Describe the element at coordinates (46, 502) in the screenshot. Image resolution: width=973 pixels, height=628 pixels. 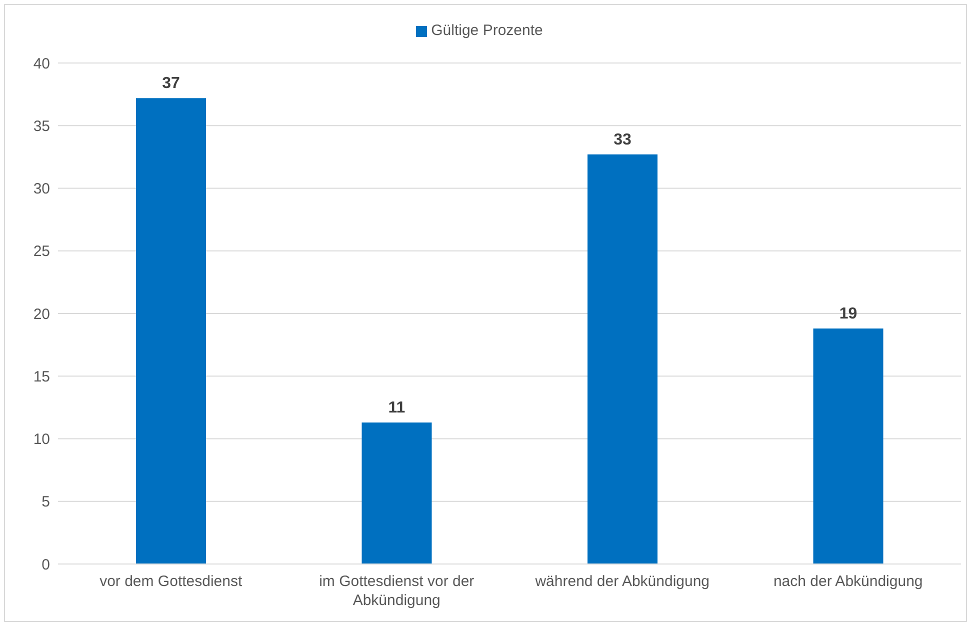
I see `y-tick-label: 5` at that location.